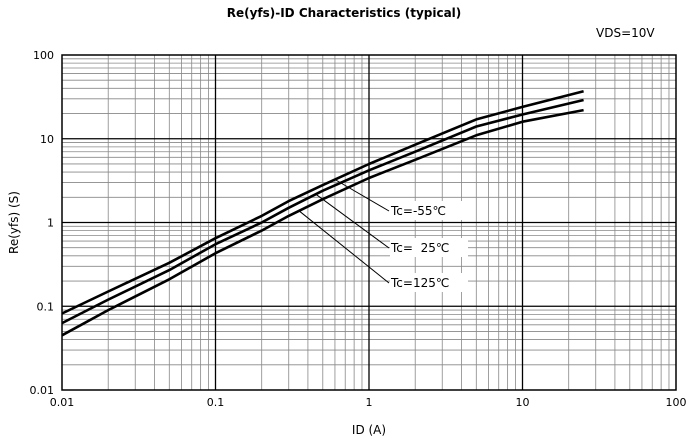  What do you see at coordinates (523, 402) in the screenshot?
I see `x-tick-label: 10` at bounding box center [523, 402].